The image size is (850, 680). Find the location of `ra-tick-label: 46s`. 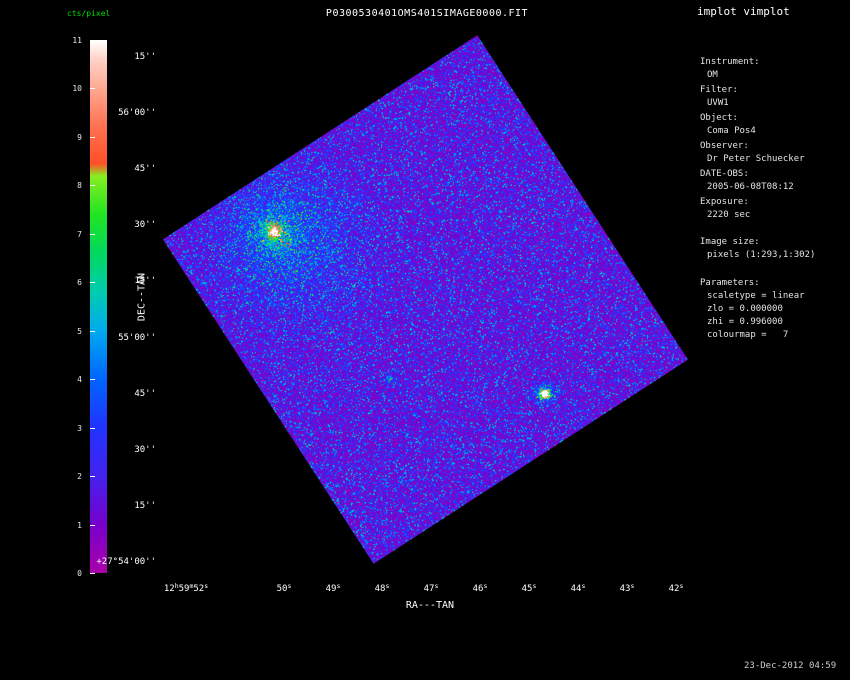

ra-tick-label: 46s is located at coordinates (480, 588).